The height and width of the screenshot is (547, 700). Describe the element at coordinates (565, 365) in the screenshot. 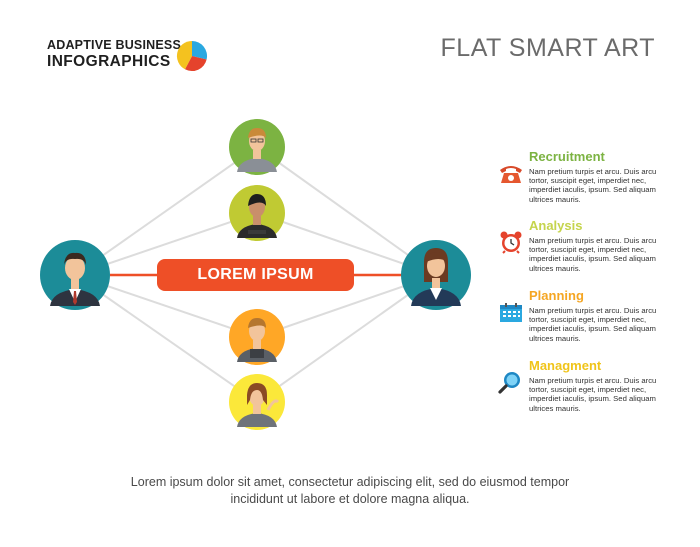

I see `legend-title: Managment` at that location.